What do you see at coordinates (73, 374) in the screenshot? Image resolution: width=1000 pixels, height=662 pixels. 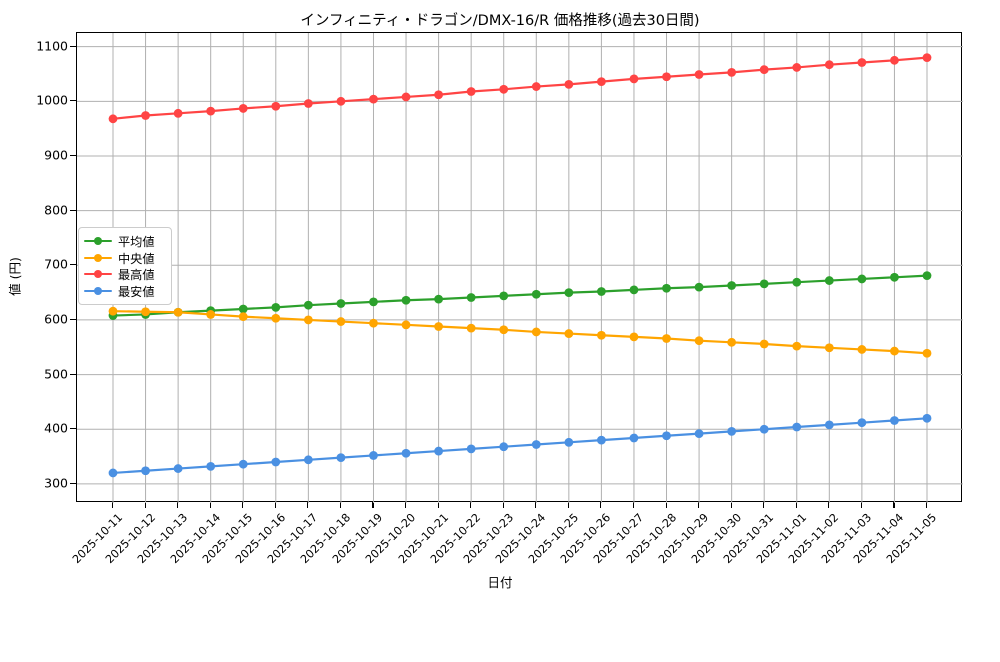 I see `y-axis-tick-mark` at bounding box center [73, 374].